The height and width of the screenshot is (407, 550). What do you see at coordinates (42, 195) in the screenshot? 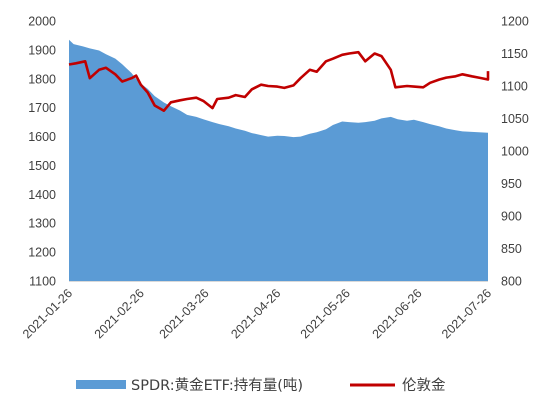
I see `left-tick-label-3: 1400` at bounding box center [42, 195].